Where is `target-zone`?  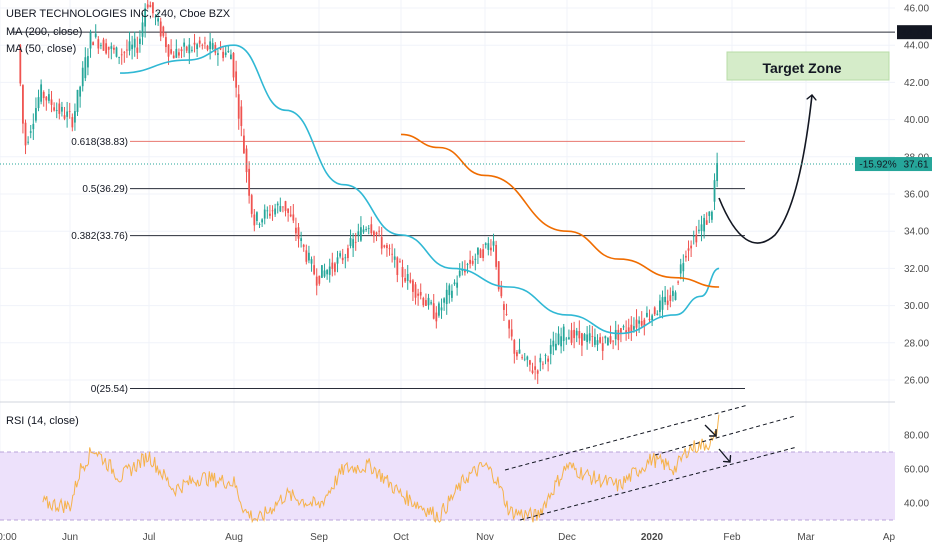
target-zone is located at coordinates (808, 66).